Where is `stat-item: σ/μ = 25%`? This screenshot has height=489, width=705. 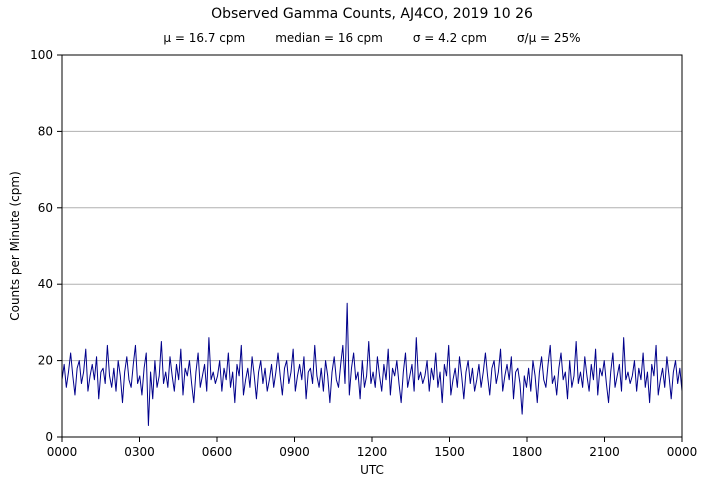
stat-item: σ/μ = 25% is located at coordinates (548, 38).